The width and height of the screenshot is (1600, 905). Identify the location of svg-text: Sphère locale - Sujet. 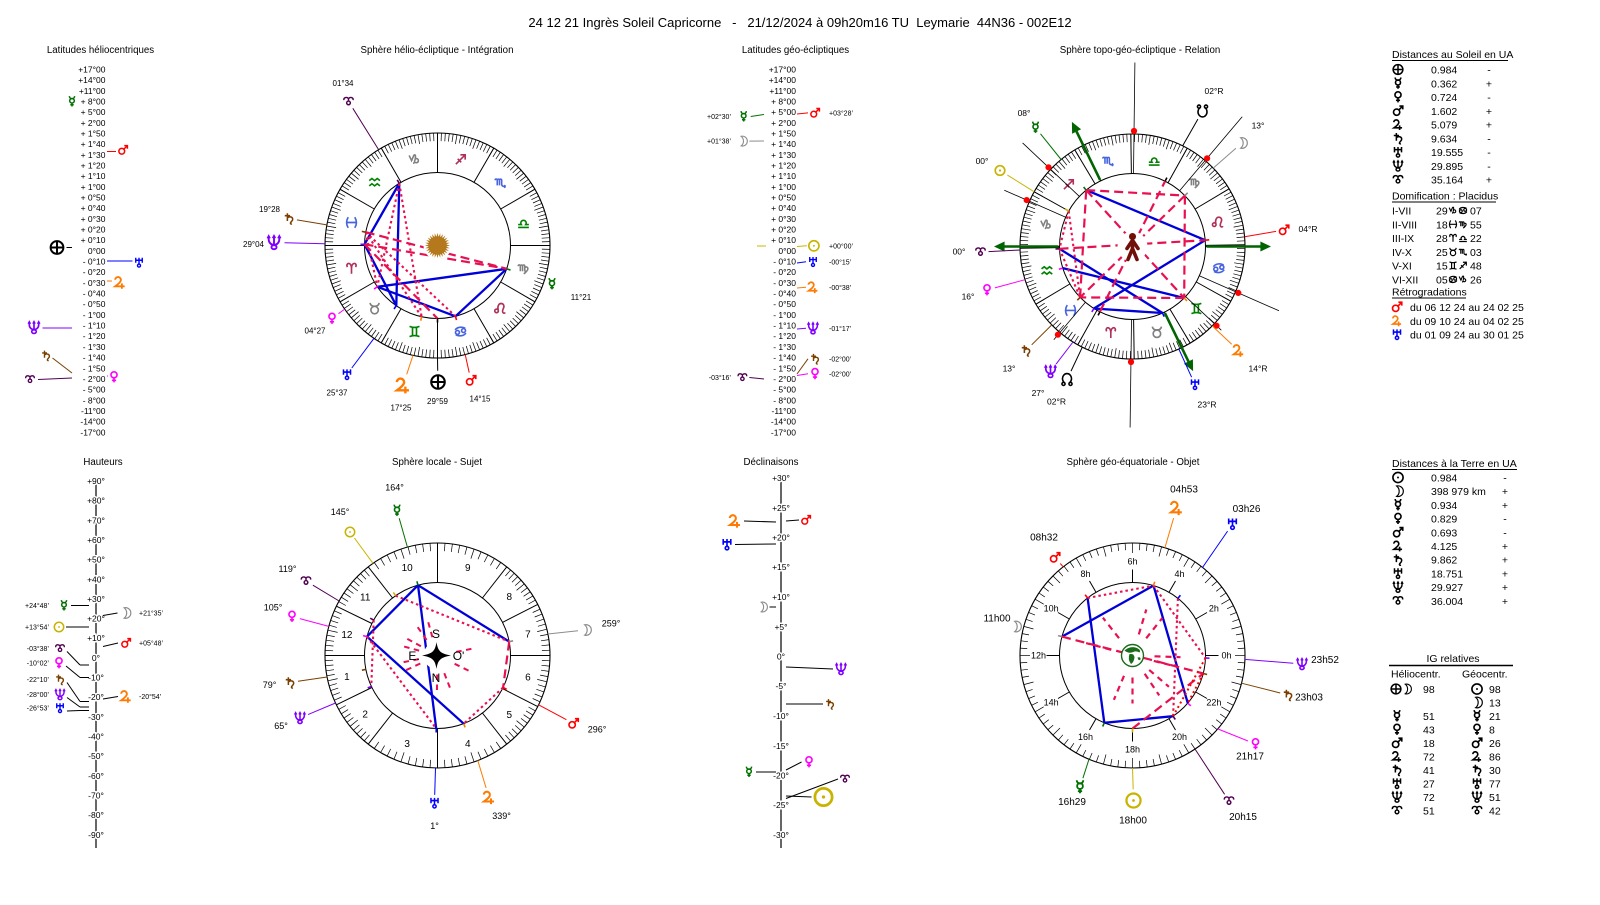
(437, 462).